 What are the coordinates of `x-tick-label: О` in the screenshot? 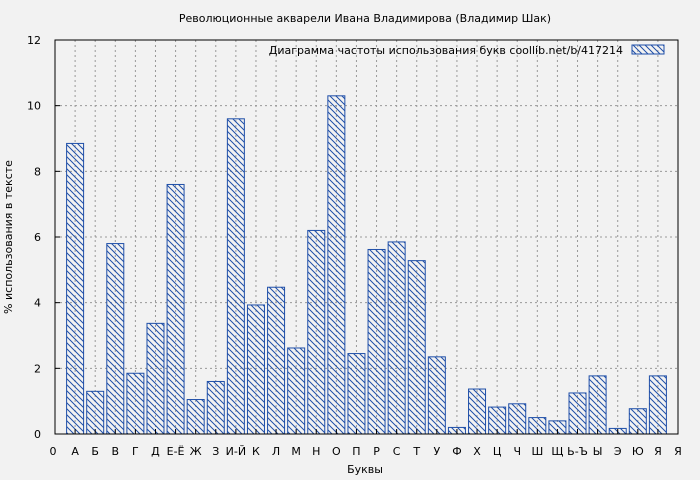 It's located at (336, 451).